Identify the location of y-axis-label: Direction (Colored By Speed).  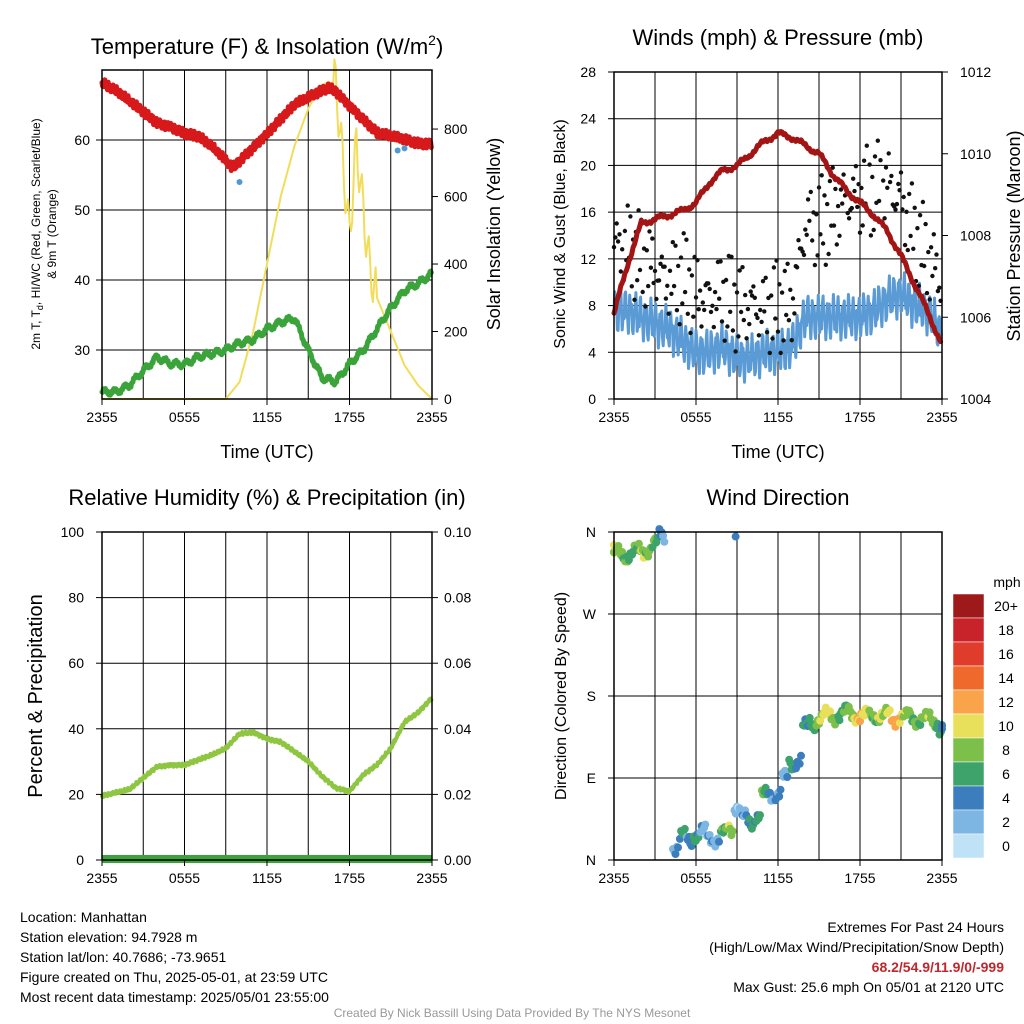
(561, 696).